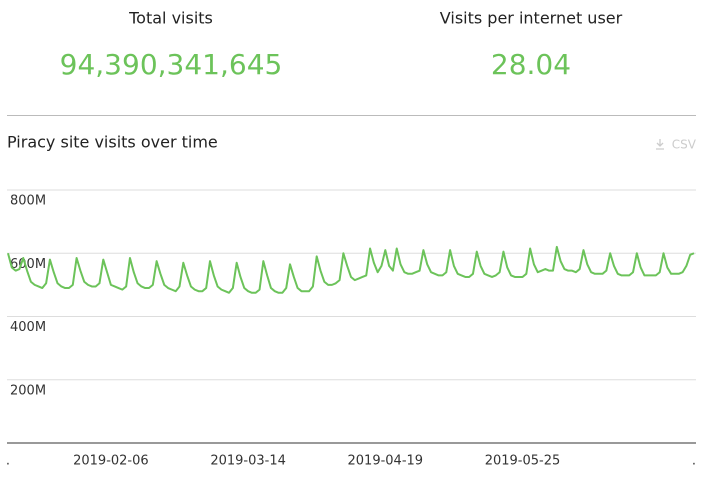 This screenshot has height=480, width=707. Describe the element at coordinates (111, 461) in the screenshot. I see `x-tick-label: 2019-02-06` at that location.